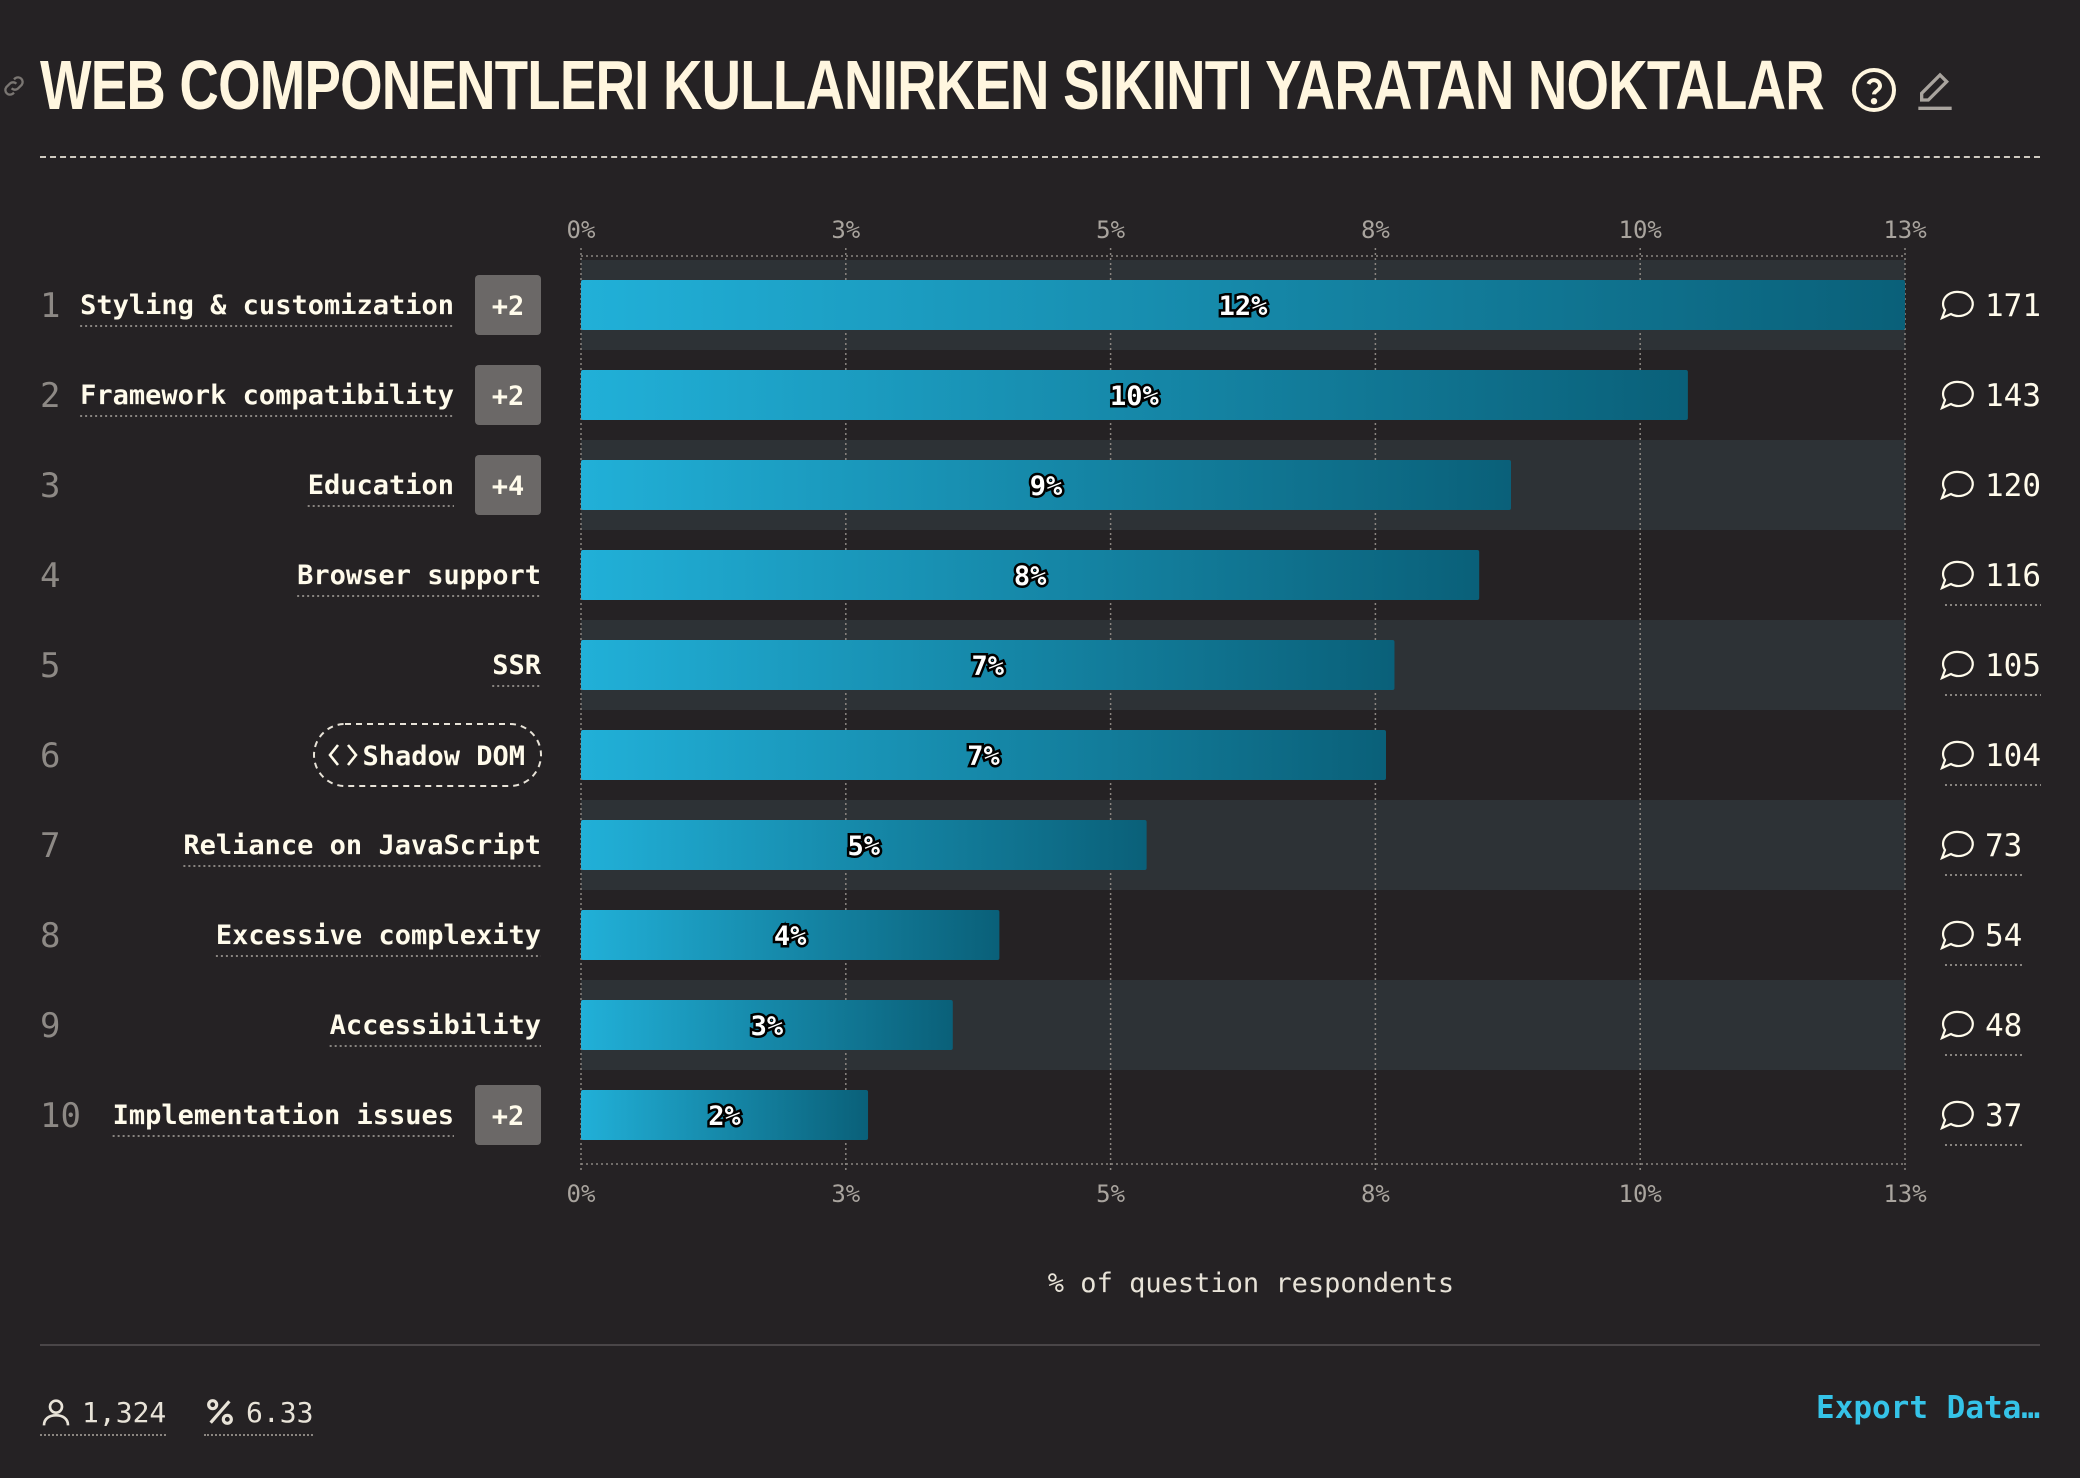  I want to click on percent-stat: 6.33, so click(259, 1413).